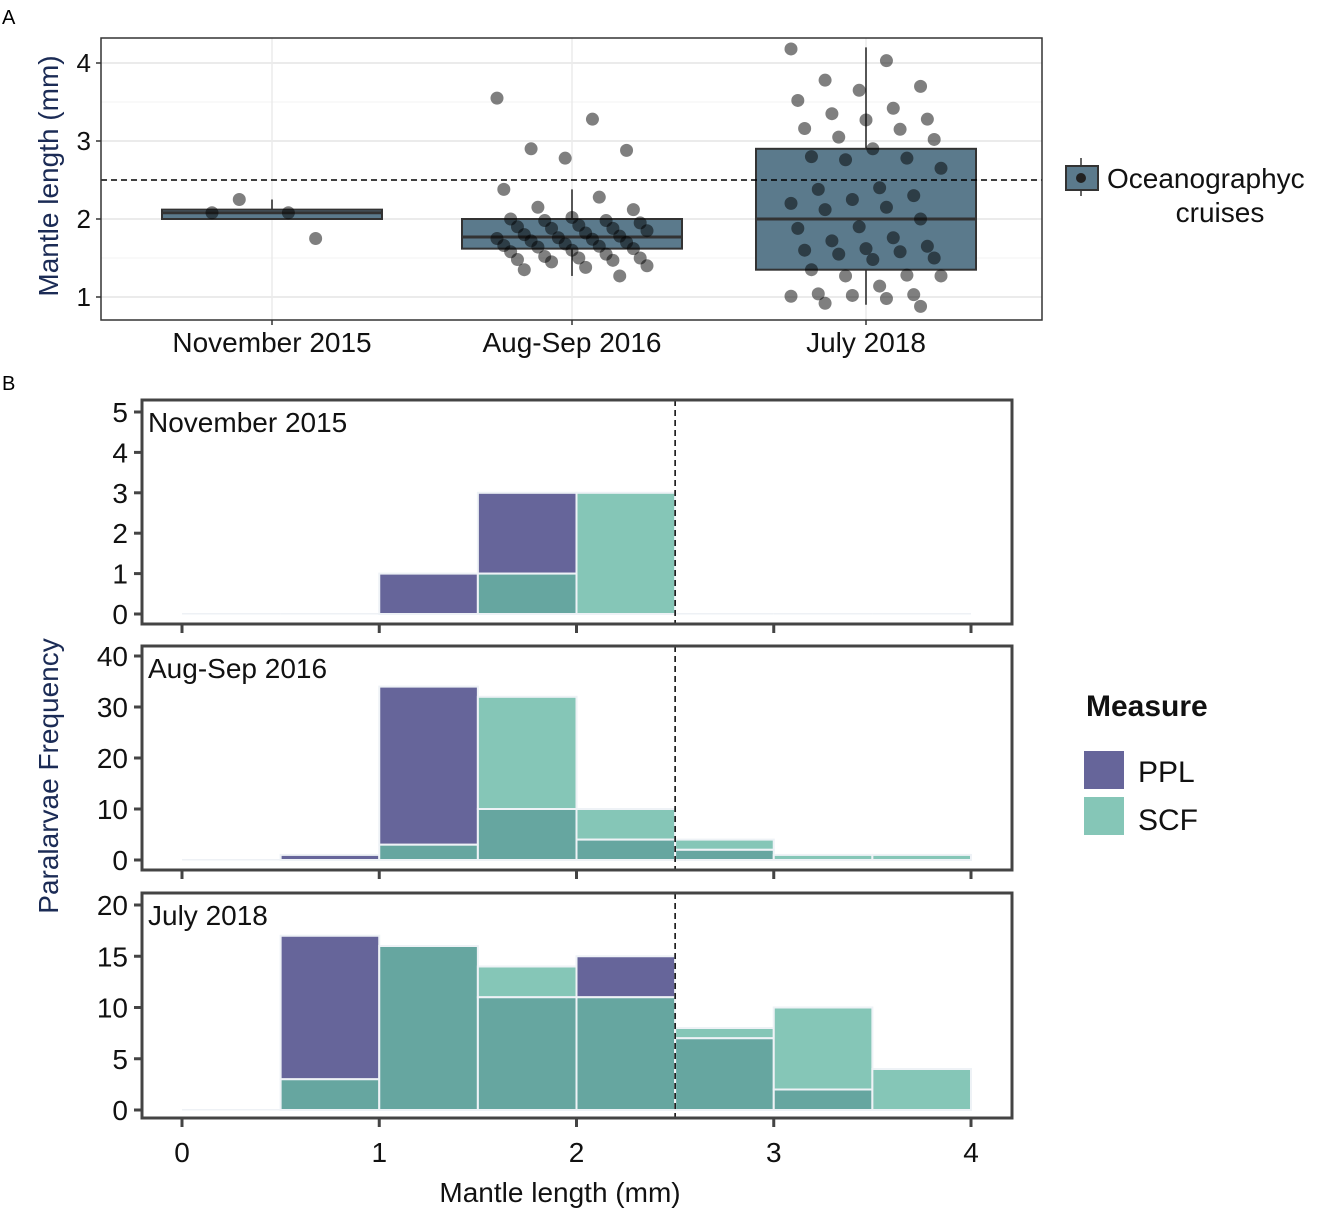 This screenshot has width=1334, height=1209. What do you see at coordinates (571, 342) in the screenshot?
I see `x-tick-label-a: Aug-Sep 2016` at bounding box center [571, 342].